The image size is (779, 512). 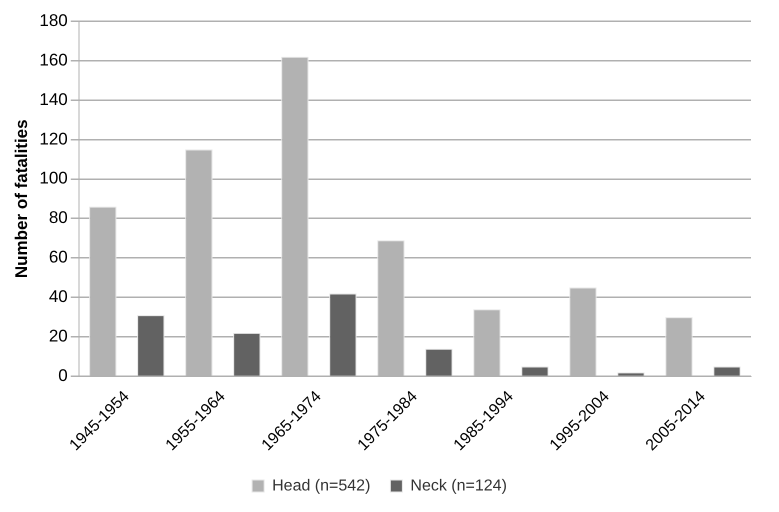 I want to click on y-tick-label: 120, so click(x=53, y=138).